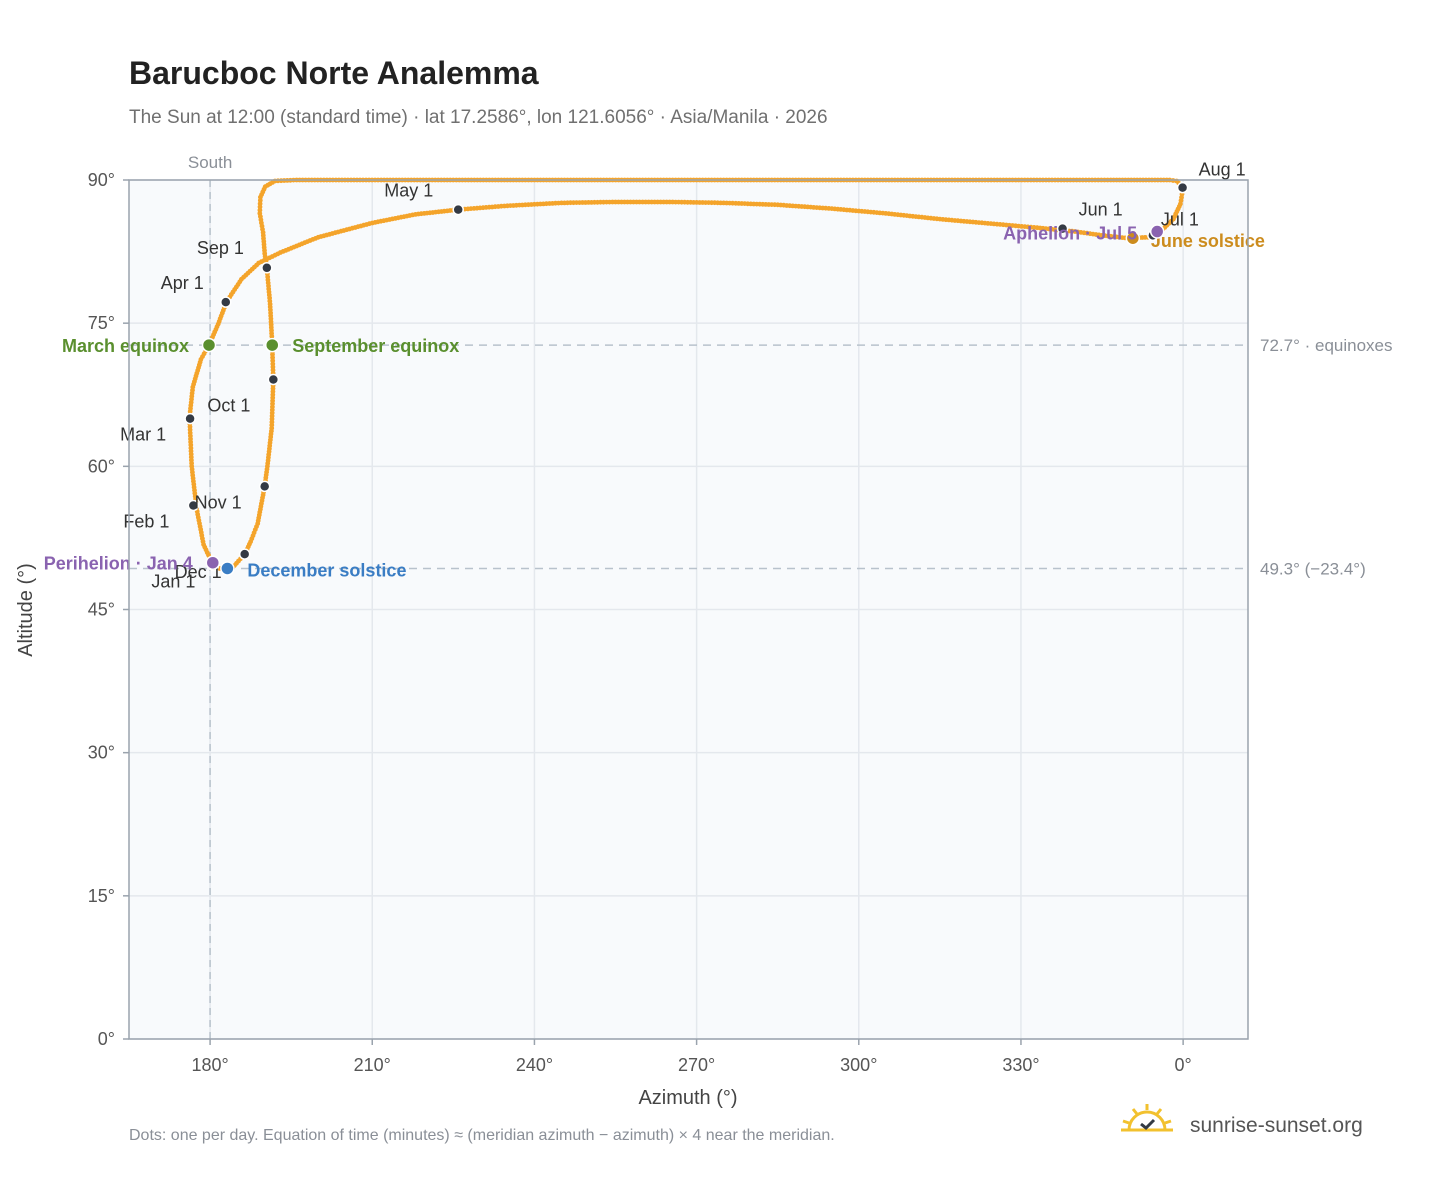 This screenshot has height=1188, width=1448. What do you see at coordinates (101, 180) in the screenshot?
I see `y-tick-label: 90°` at bounding box center [101, 180].